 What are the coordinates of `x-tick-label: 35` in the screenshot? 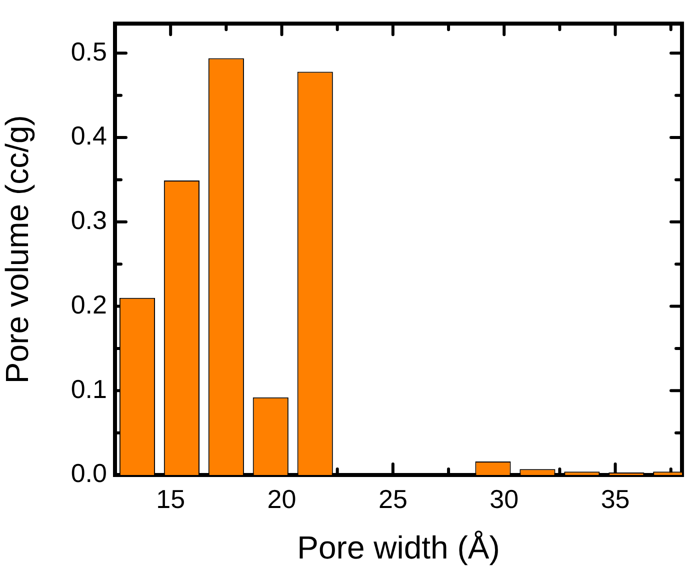 It's located at (615, 499).